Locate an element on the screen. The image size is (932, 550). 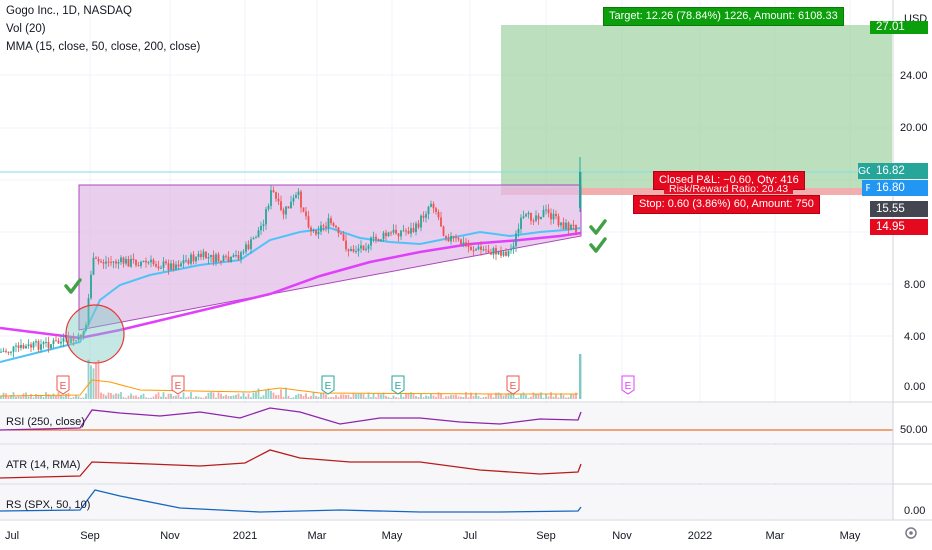
atr-legend: ATR (14, RMA) is located at coordinates (43, 465).